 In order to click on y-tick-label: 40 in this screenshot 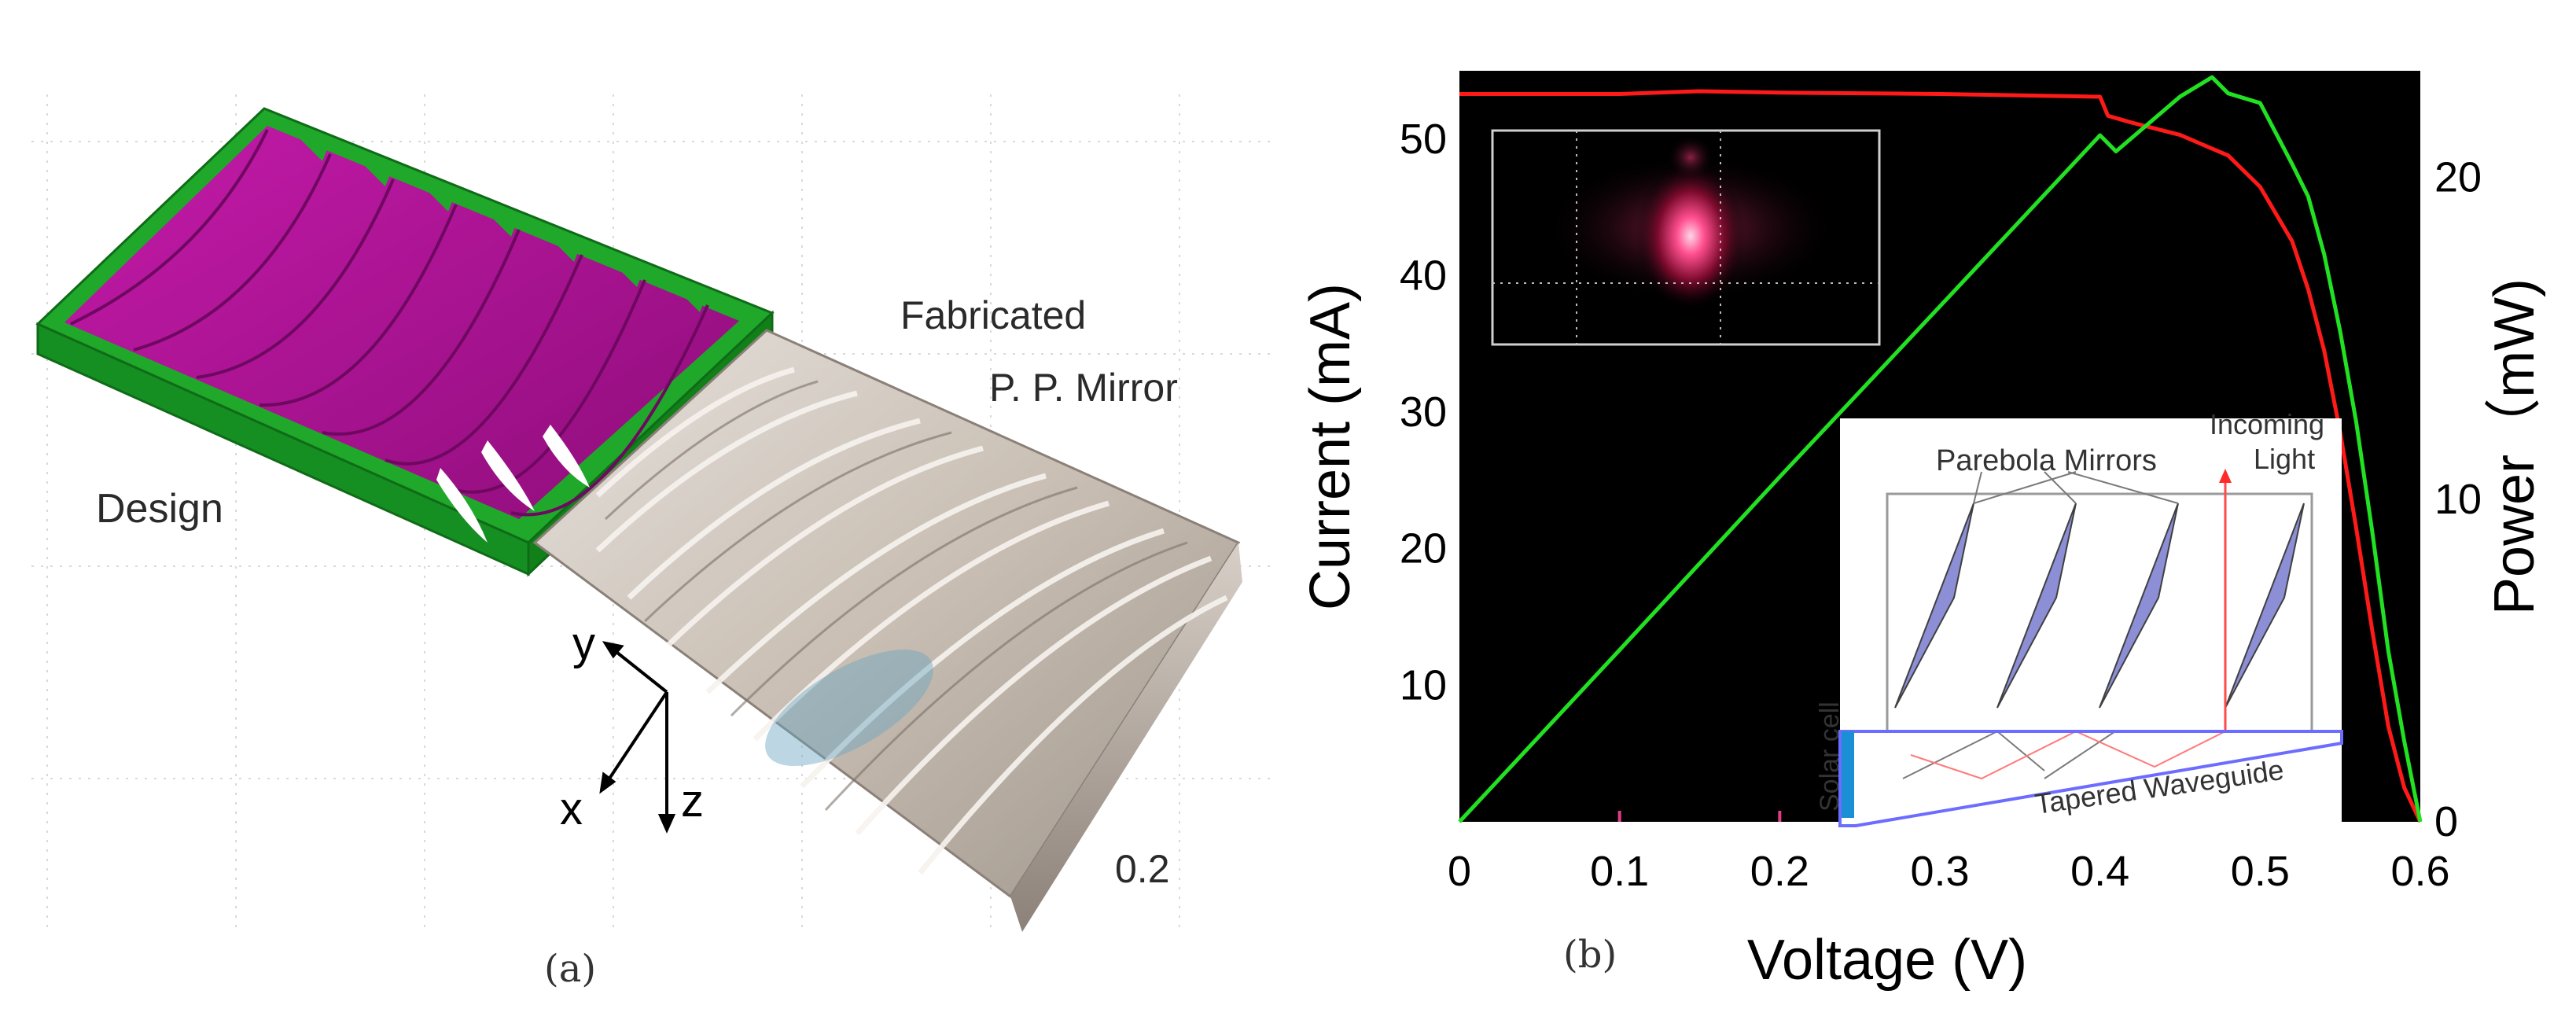, I will do `click(1424, 275)`.